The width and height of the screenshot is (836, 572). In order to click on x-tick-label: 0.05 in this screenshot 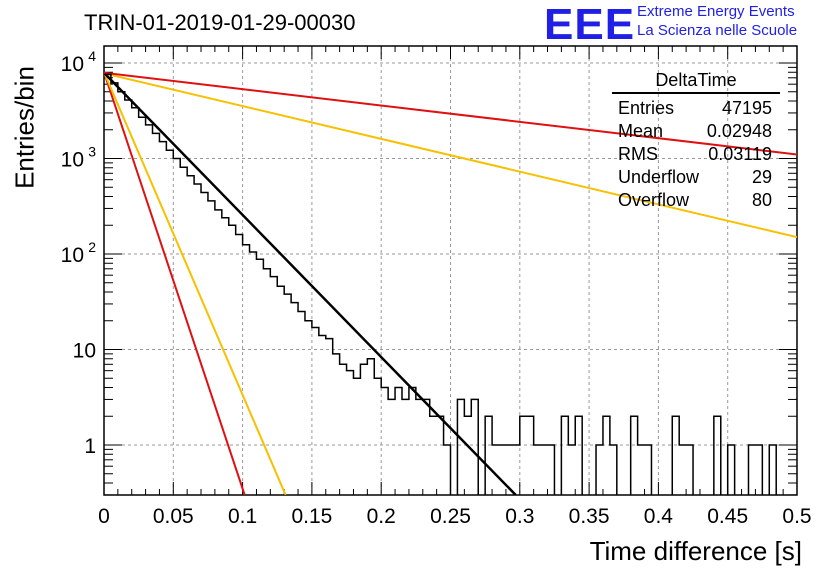, I will do `click(173, 516)`.